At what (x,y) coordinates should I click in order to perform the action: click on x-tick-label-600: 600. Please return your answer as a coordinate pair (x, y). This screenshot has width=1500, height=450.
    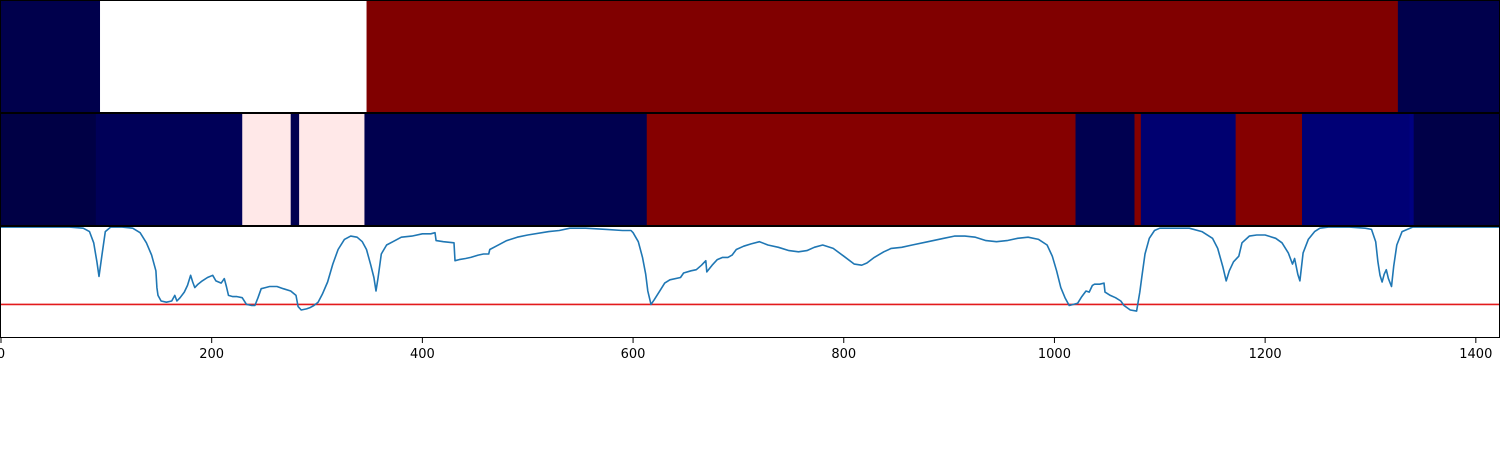
    Looking at the image, I should click on (633, 354).